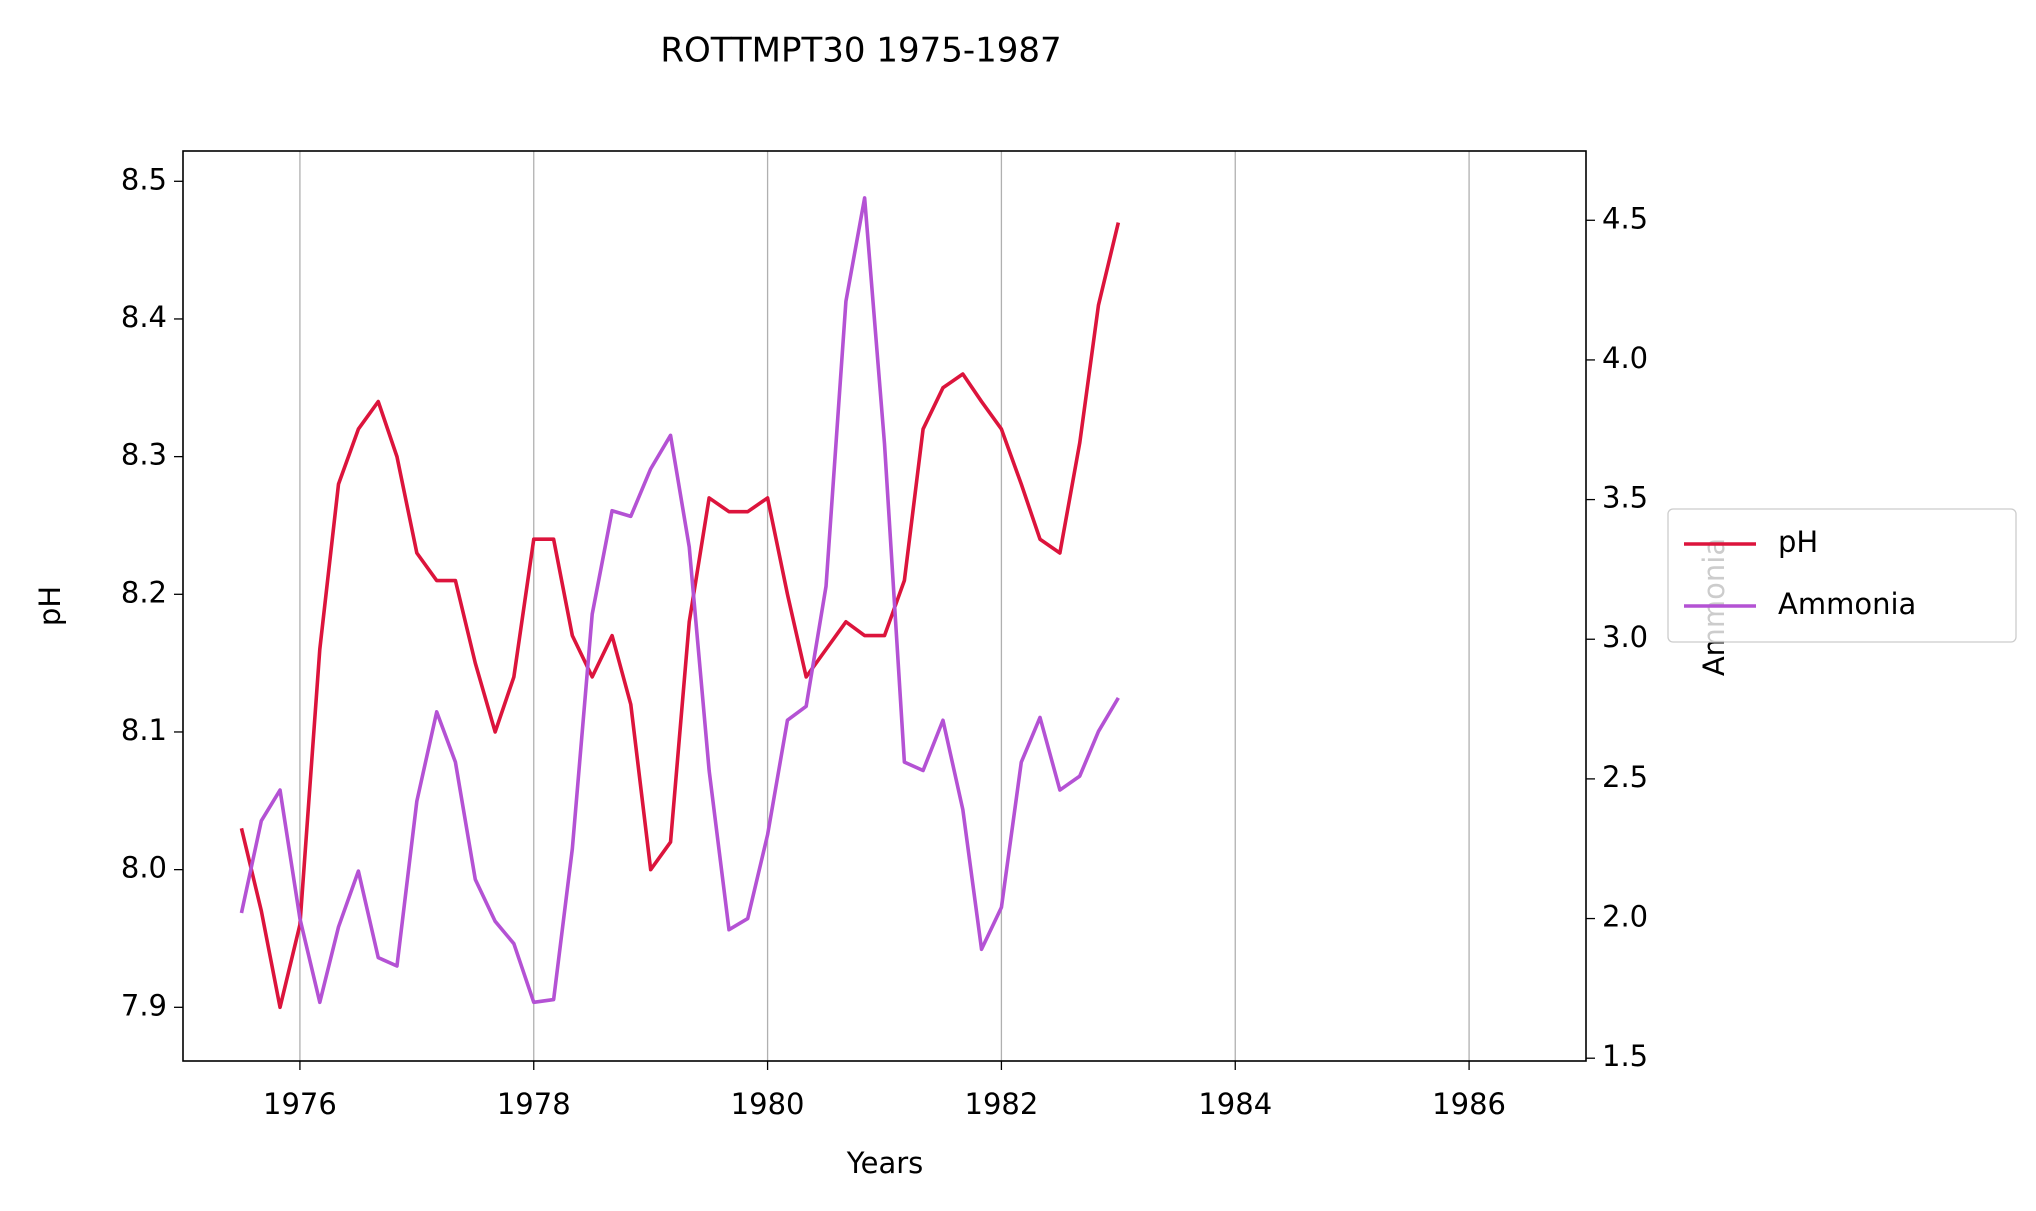 Image resolution: width=2036 pixels, height=1211 pixels. I want to click on legend-label: Ammonia, so click(1847, 604).